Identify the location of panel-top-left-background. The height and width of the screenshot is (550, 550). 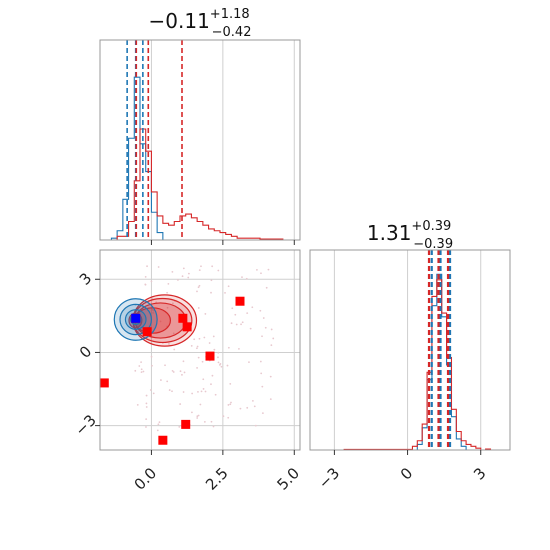
(200, 140).